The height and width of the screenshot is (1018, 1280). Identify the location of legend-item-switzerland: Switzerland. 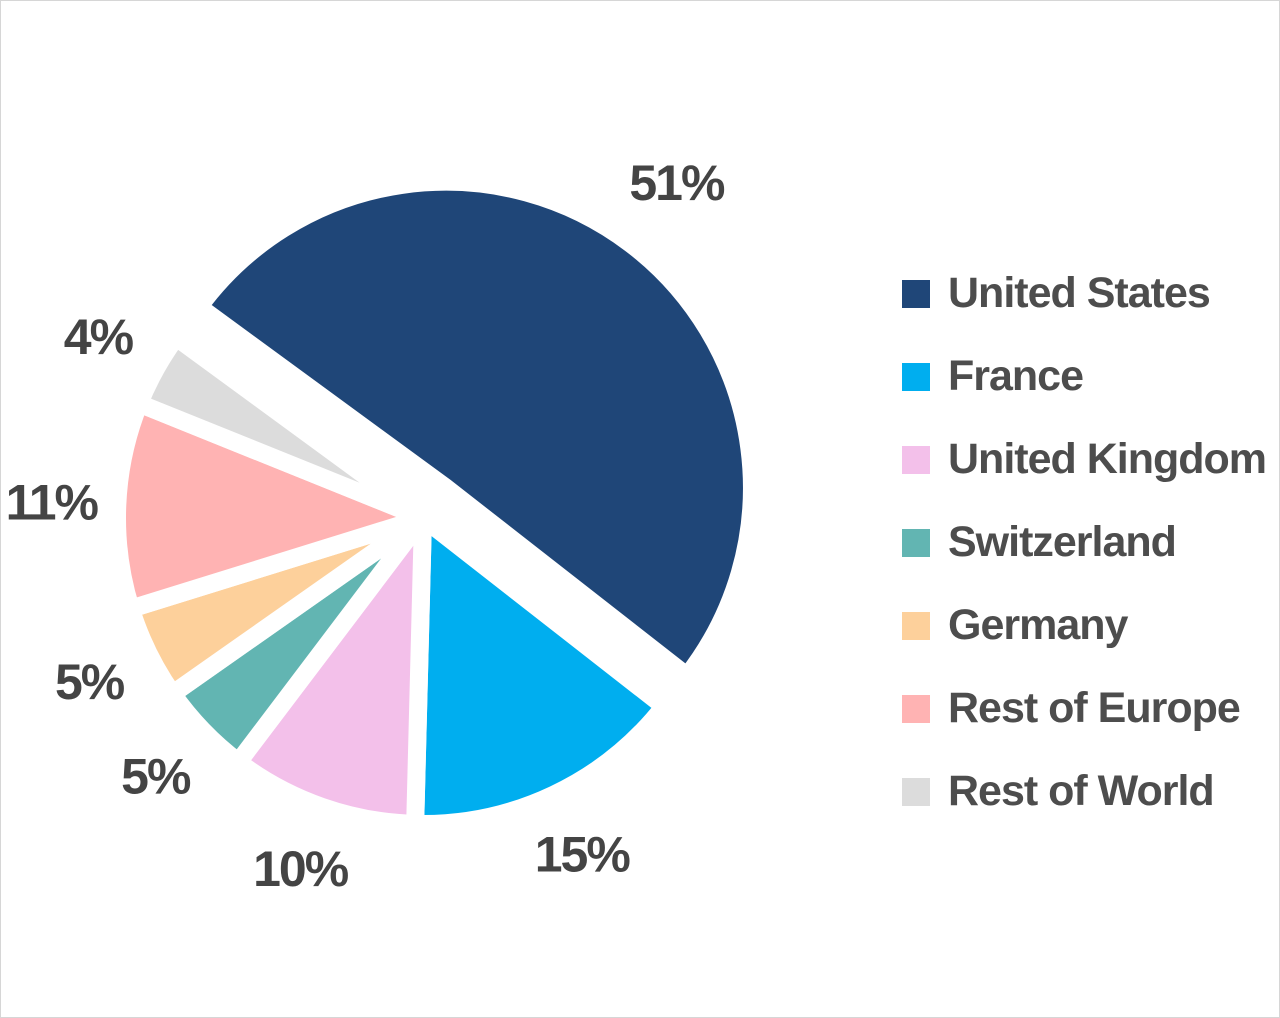
(1084, 542).